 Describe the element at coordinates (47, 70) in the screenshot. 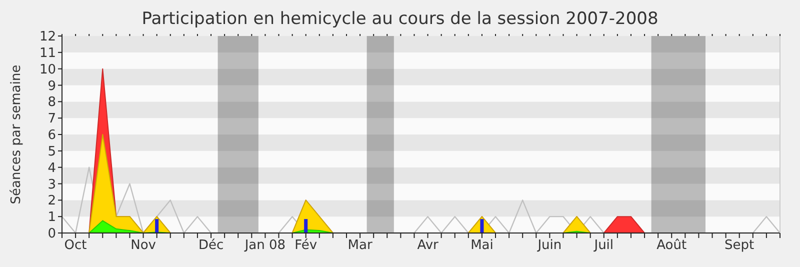

I see `y-tick-label: 10` at that location.